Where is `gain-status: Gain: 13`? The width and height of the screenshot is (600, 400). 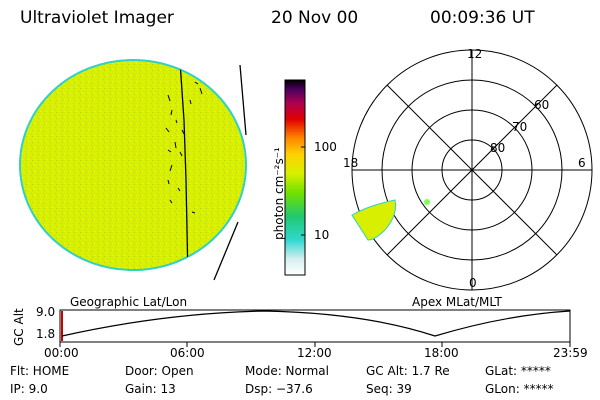
gain-status: Gain: 13 is located at coordinates (150, 389).